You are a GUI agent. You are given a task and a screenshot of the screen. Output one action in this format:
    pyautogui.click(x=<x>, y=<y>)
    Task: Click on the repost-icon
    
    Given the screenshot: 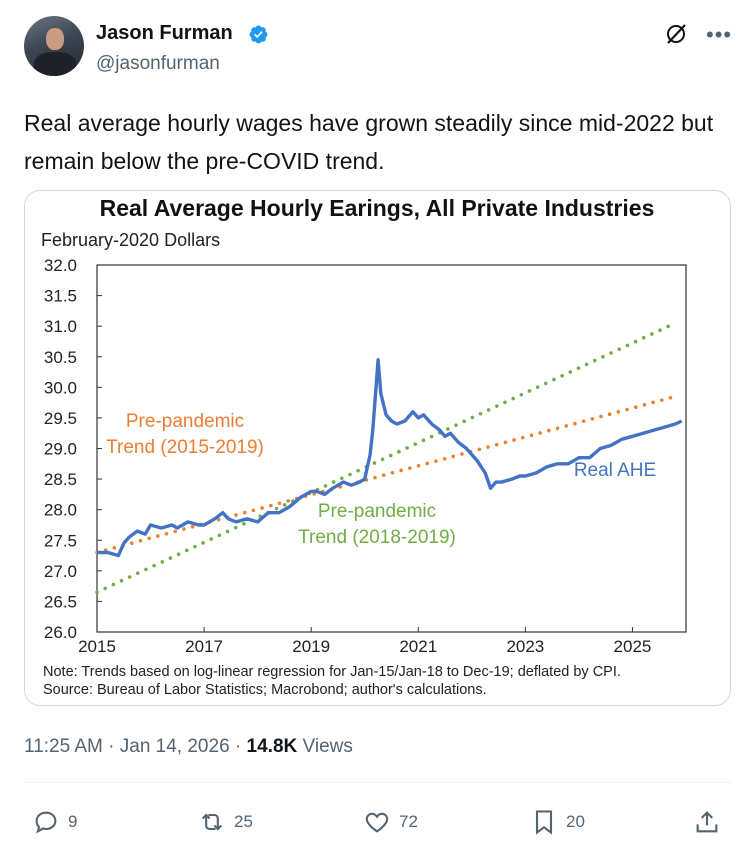 What is the action you would take?
    pyautogui.click(x=212, y=822)
    